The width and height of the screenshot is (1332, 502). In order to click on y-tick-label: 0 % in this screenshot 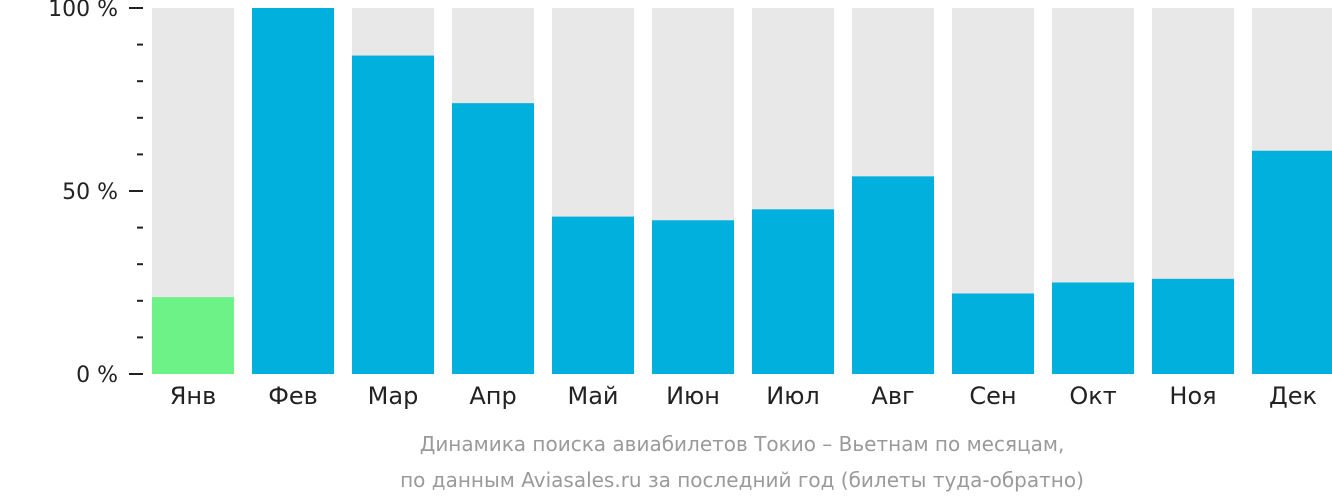, I will do `click(97, 375)`.